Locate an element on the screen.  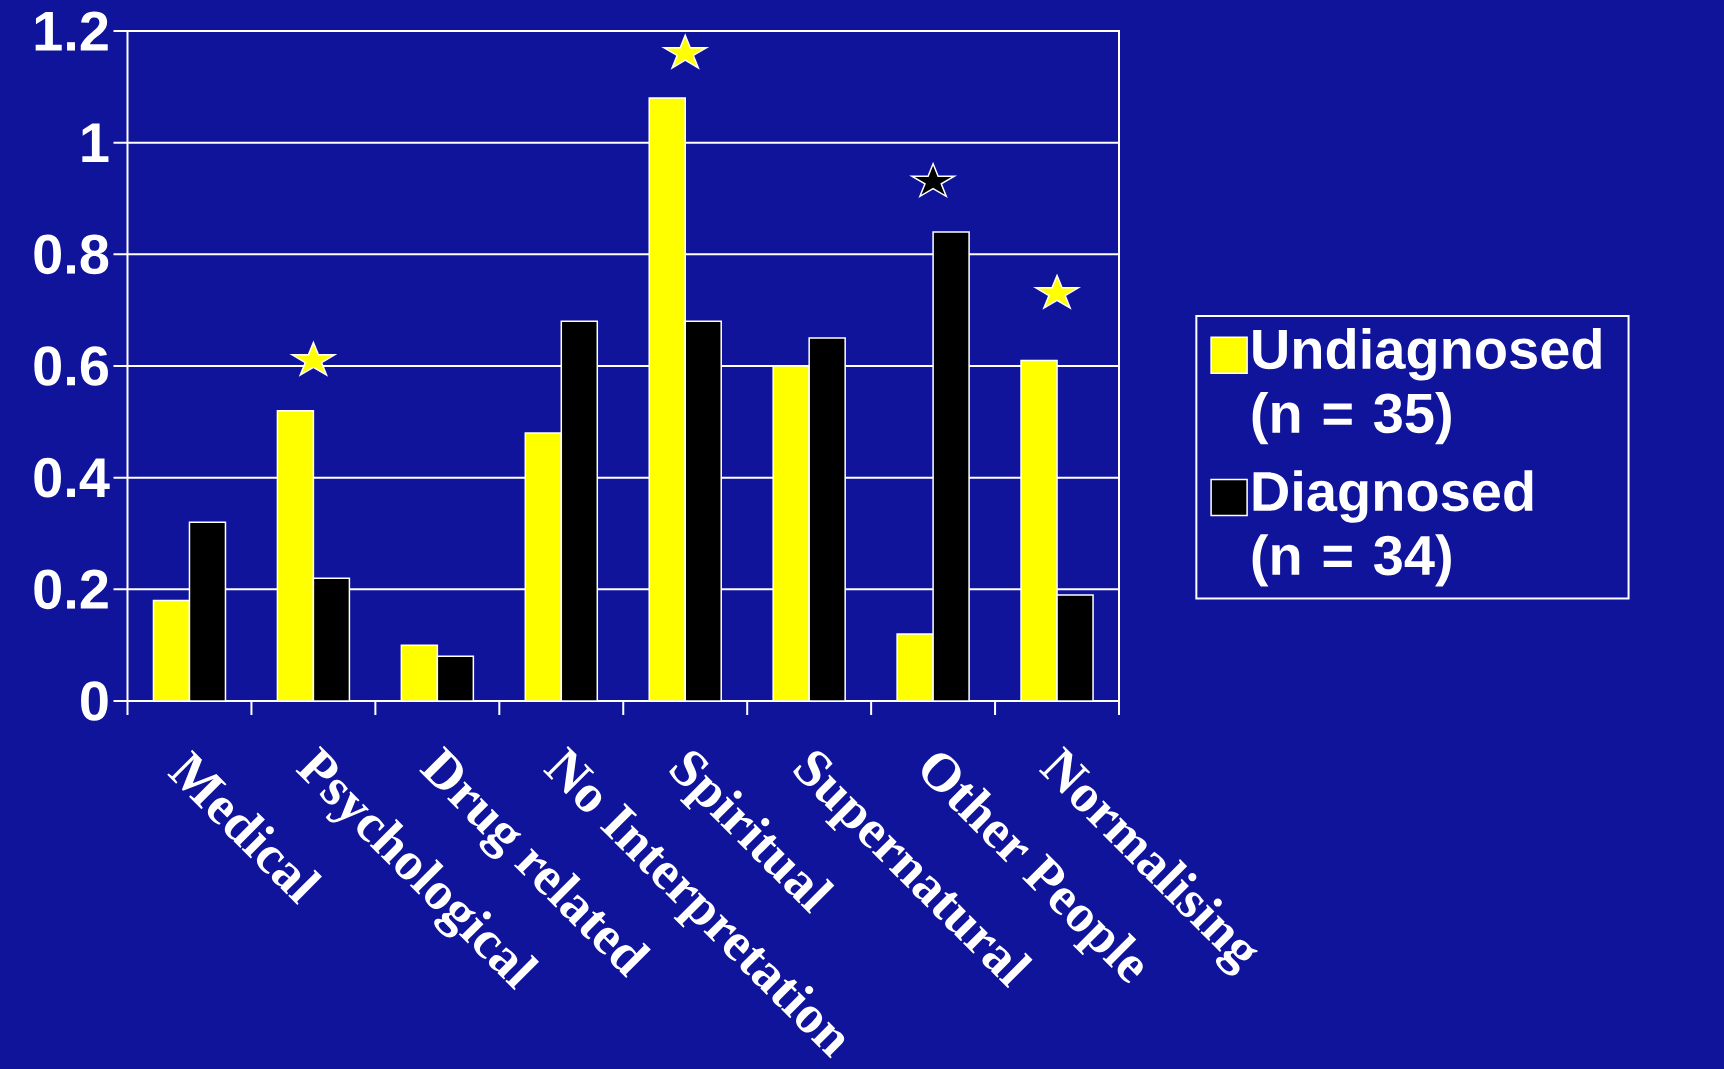
legend-label: Undiagnosed (n = 35) is located at coordinates (1426, 386).